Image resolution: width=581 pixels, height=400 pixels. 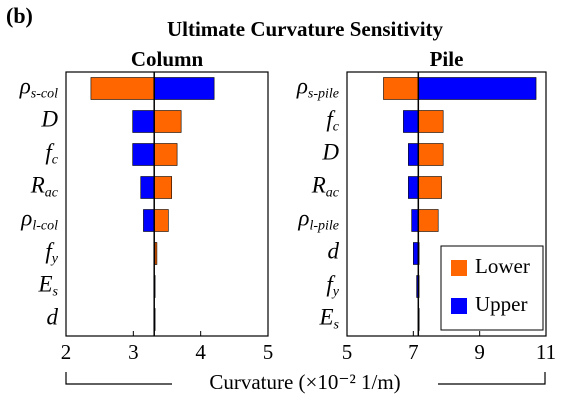 I want to click on category-subscript: s-col, so click(x=44, y=94).